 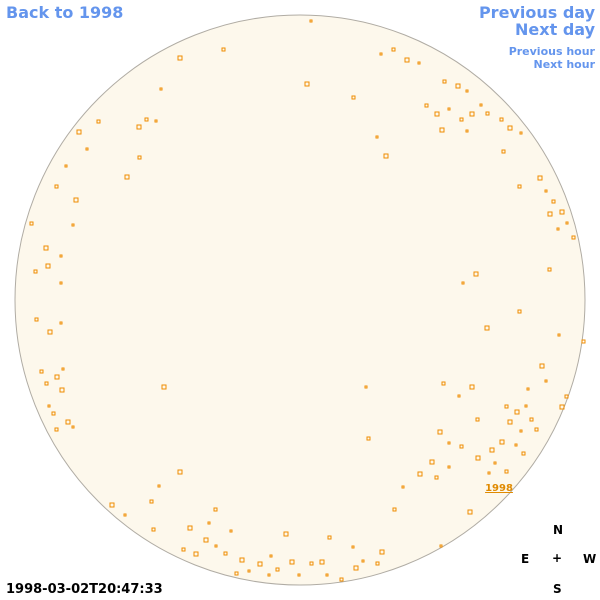 I want to click on region-label: 1998, so click(x=499, y=488).